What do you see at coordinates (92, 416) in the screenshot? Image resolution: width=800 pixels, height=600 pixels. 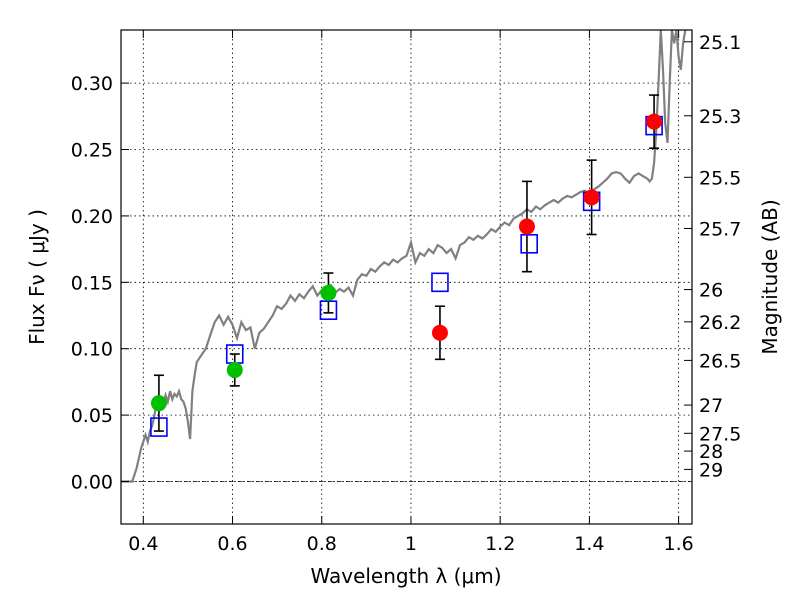 I see `y-tick-label: 0.05` at bounding box center [92, 416].